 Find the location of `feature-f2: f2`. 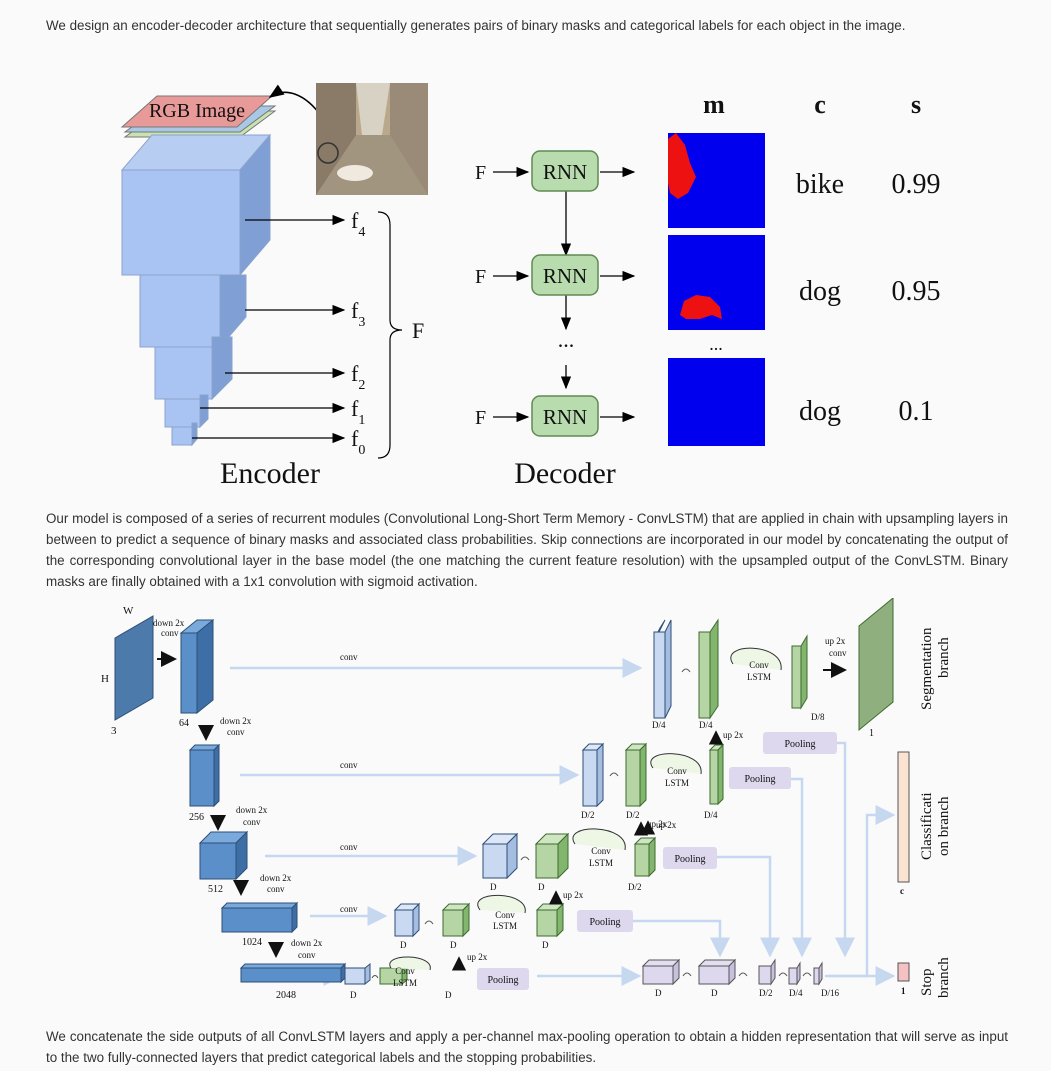

feature-f2: f2 is located at coordinates (358, 377).